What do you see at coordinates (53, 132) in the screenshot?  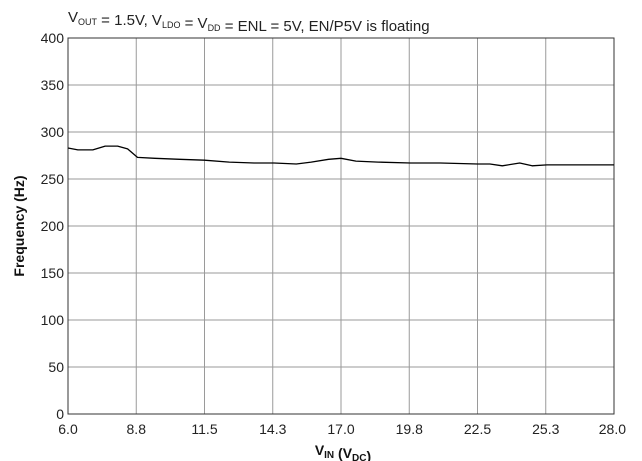 I see `y-tick-label: 300` at bounding box center [53, 132].